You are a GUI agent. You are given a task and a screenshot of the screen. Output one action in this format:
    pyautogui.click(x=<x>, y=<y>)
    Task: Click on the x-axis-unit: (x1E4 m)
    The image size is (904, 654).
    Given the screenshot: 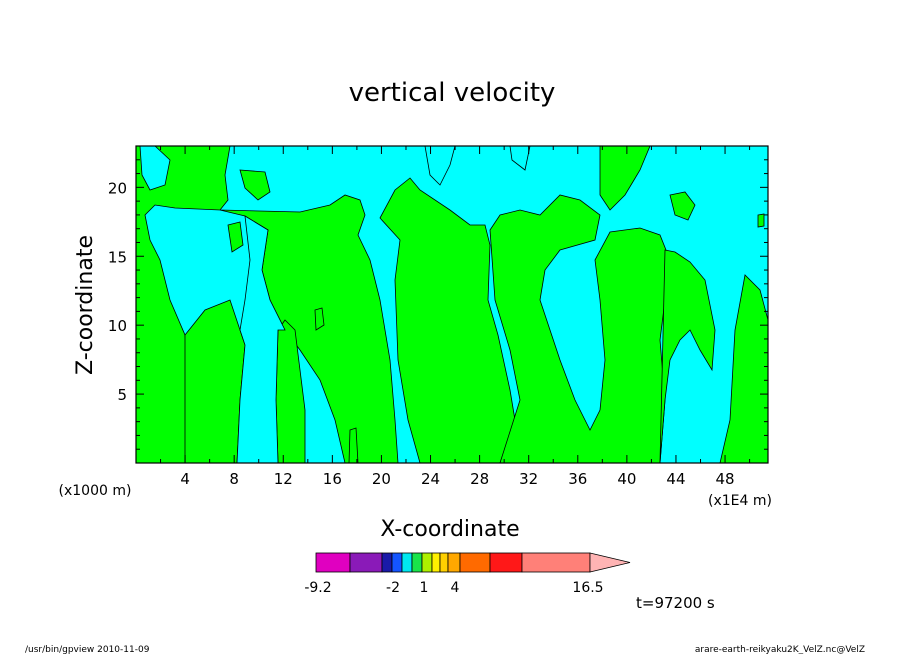 What is the action you would take?
    pyautogui.click(x=740, y=501)
    